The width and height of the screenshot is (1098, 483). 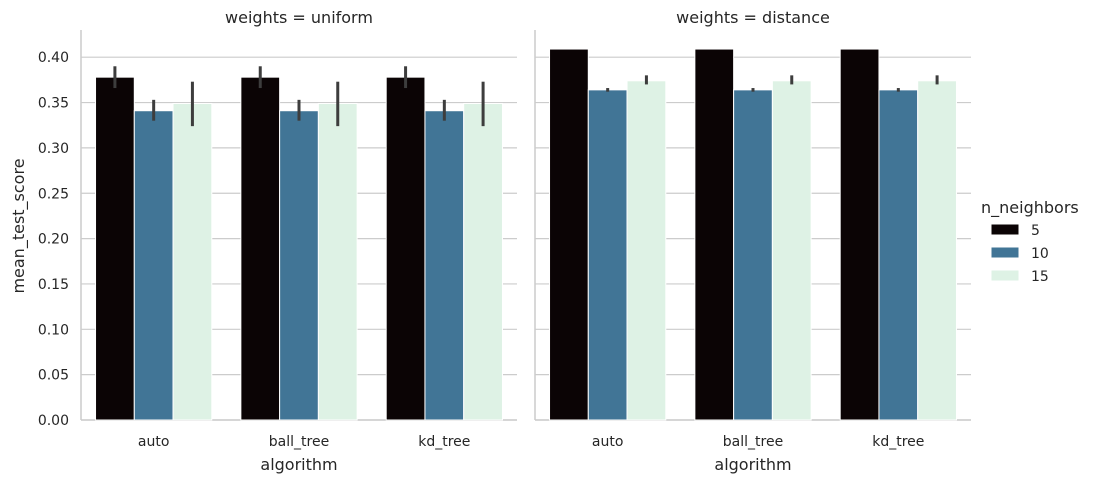 What do you see at coordinates (1030, 241) in the screenshot?
I see `legend: n_neighbors 5 10 15` at bounding box center [1030, 241].